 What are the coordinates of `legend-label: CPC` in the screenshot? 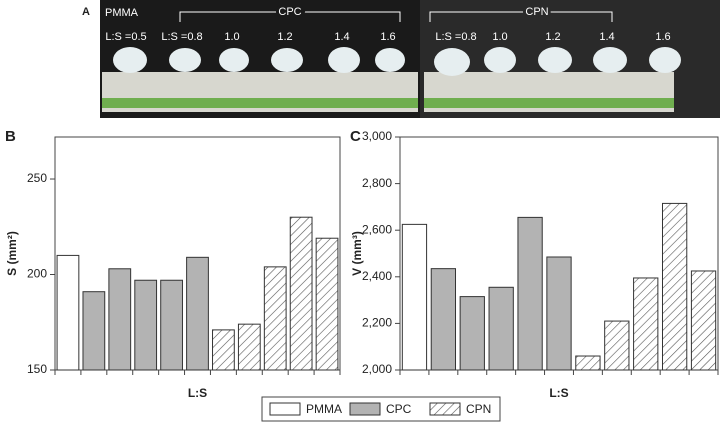 It's located at (399, 409).